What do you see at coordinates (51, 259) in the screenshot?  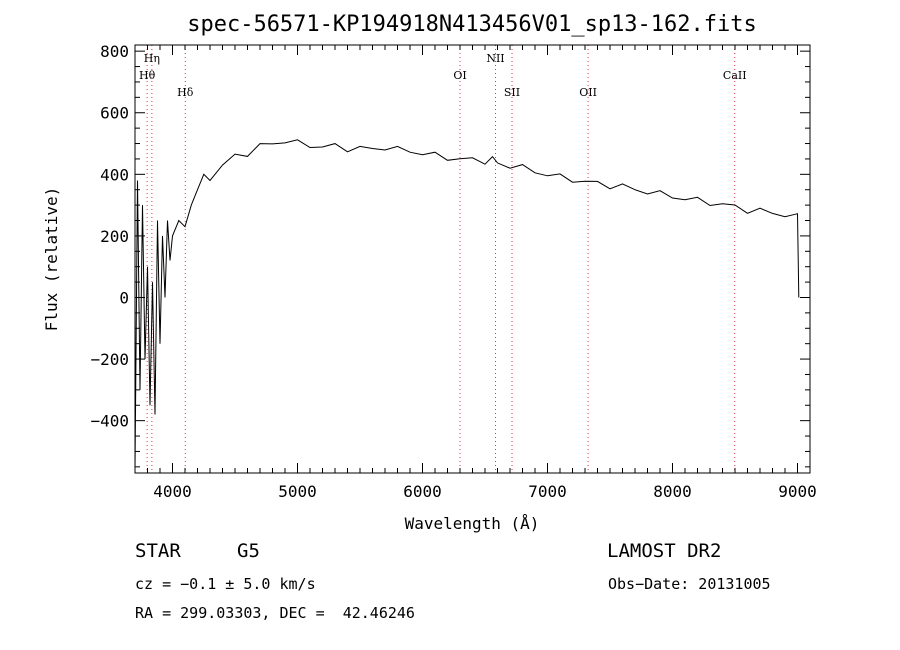 I see `y-axis-label: Flux (relative)` at bounding box center [51, 259].